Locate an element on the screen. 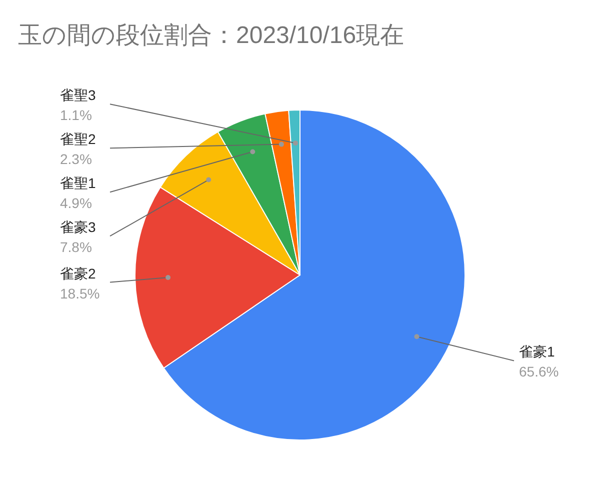 This screenshot has width=599, height=499. data-label: 1.1% is located at coordinates (76, 115).